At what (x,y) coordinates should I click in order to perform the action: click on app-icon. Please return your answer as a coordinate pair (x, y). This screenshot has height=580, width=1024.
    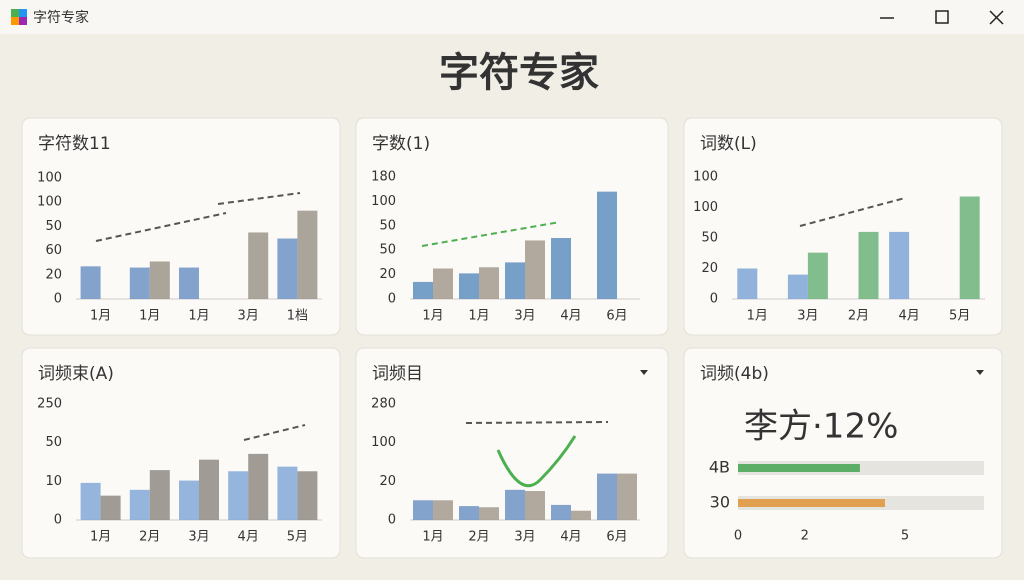
    Looking at the image, I should click on (19, 17).